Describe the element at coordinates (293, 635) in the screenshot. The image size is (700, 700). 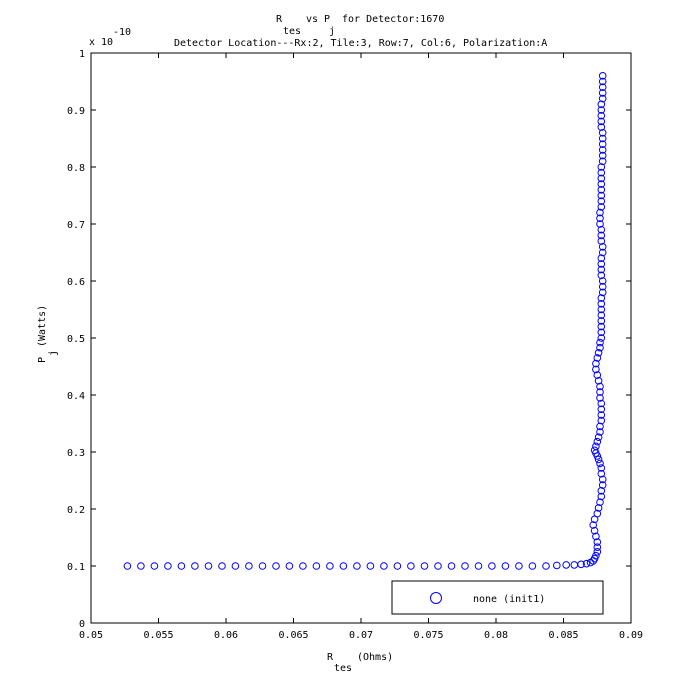
I see `x-tick-label: 0.065` at that location.